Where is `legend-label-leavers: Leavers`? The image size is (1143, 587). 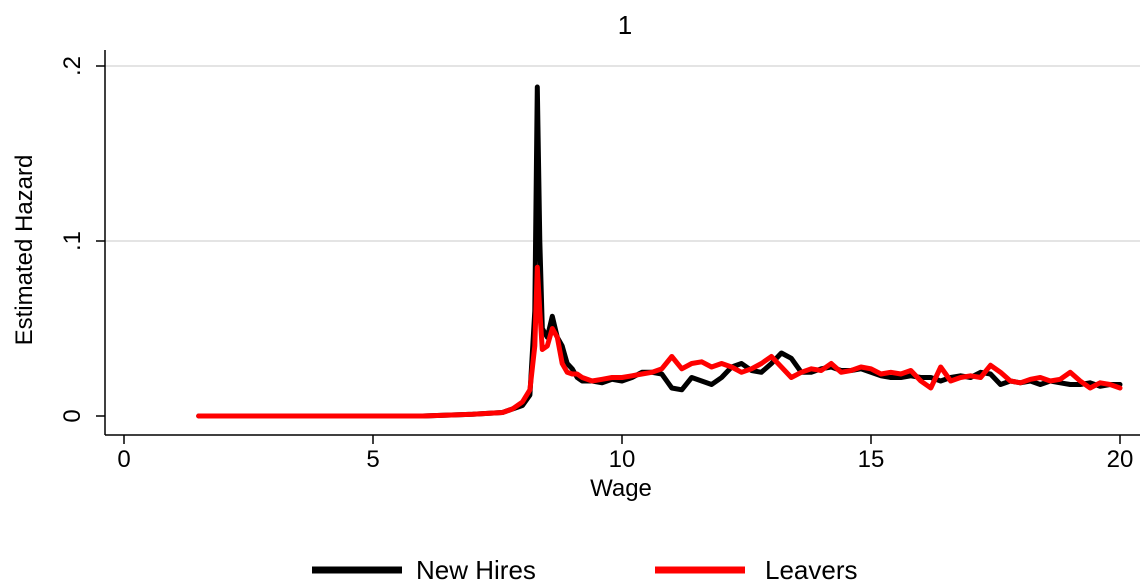
legend-label-leavers: Leavers is located at coordinates (811, 570).